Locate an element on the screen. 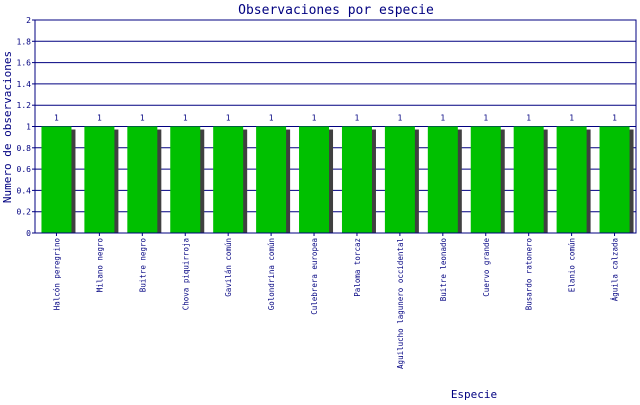 The height and width of the screenshot is (405, 640). y-tick-label: 0.8 is located at coordinates (24, 148).